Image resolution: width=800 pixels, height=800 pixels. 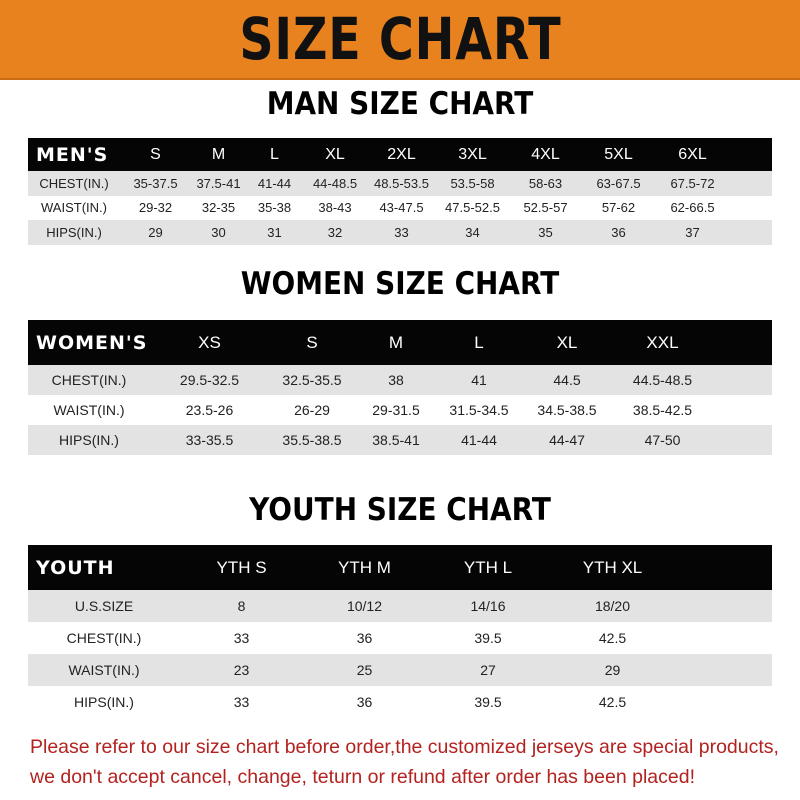 I want to click on men-section-title: MAN SIZE CHART, so click(x=400, y=104).